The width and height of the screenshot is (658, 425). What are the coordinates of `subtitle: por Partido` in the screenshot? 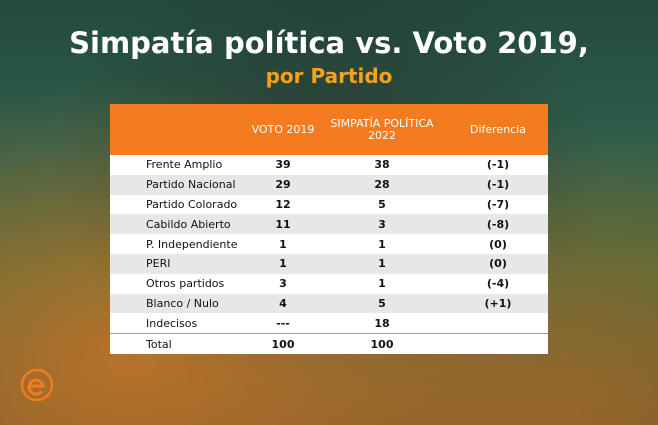 It's located at (329, 76).